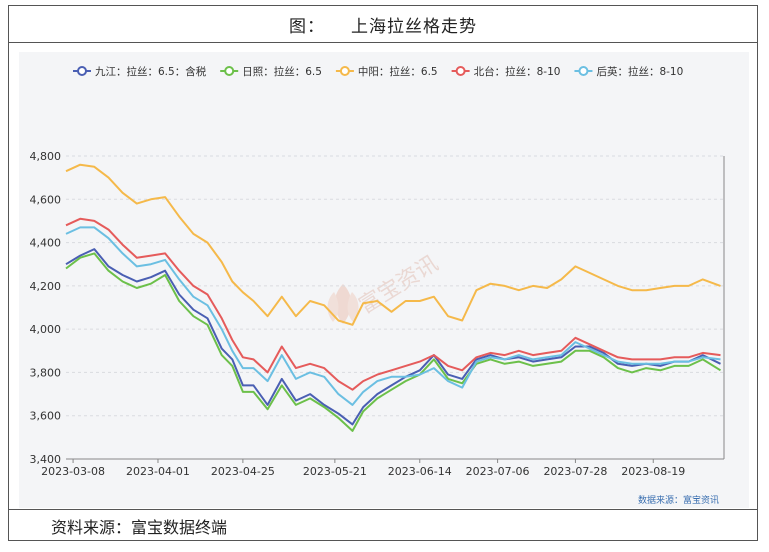 This screenshot has height=552, width=769. I want to click on footer: 资料来源：富宝数据终端, so click(383, 525).